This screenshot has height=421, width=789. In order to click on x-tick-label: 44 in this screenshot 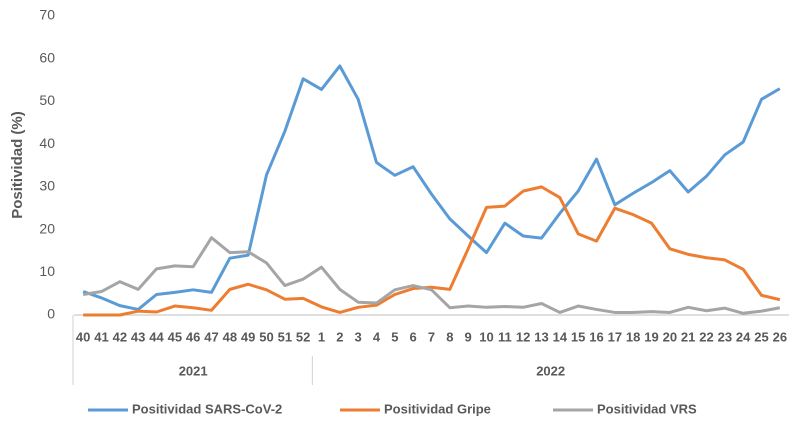, I will do `click(156, 336)`.